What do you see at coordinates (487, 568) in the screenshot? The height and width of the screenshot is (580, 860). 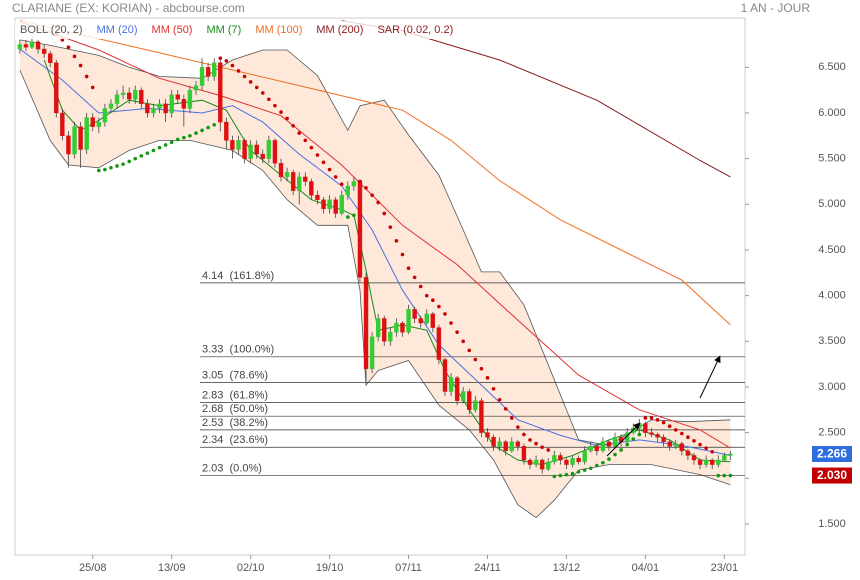 I see `x-tick-label: 24/11` at bounding box center [487, 568].